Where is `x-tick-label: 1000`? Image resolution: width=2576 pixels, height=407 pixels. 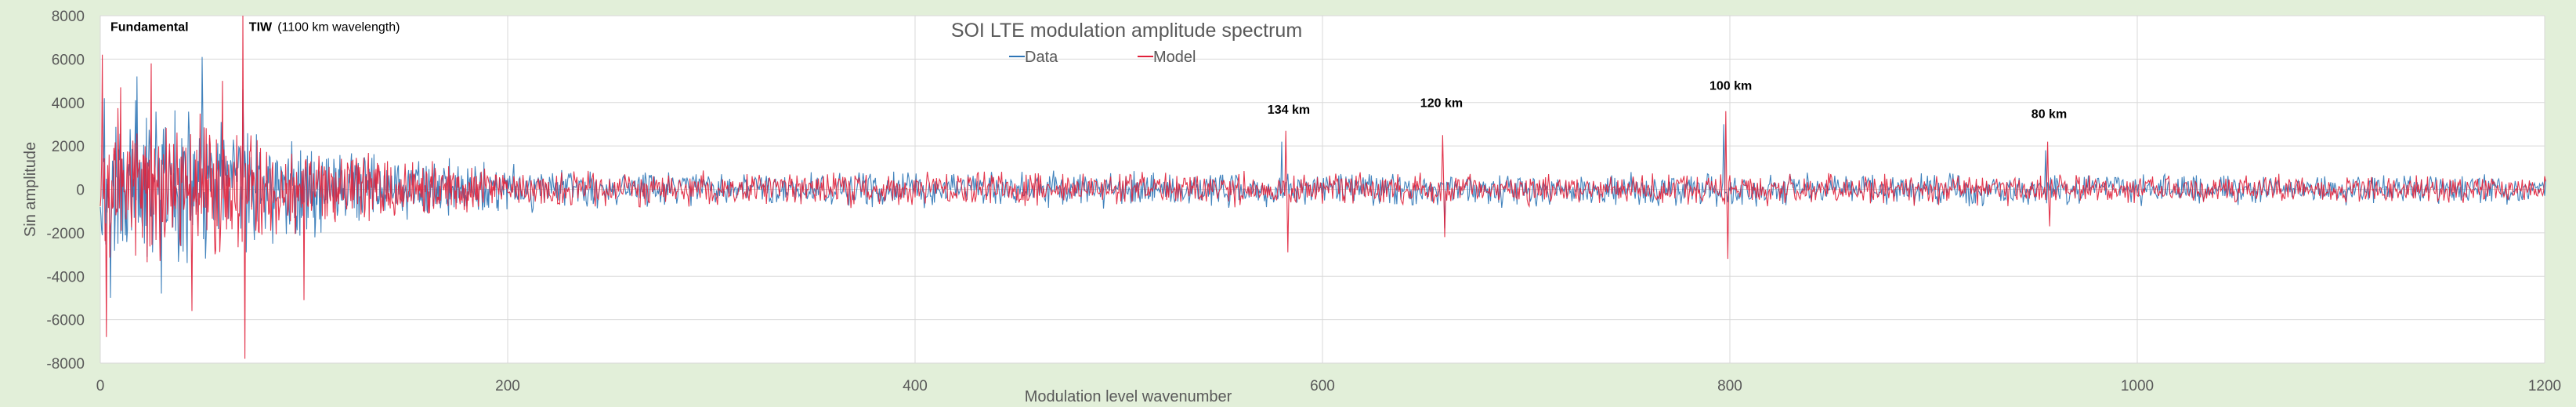 x-tick-label: 1000 is located at coordinates (2137, 386).